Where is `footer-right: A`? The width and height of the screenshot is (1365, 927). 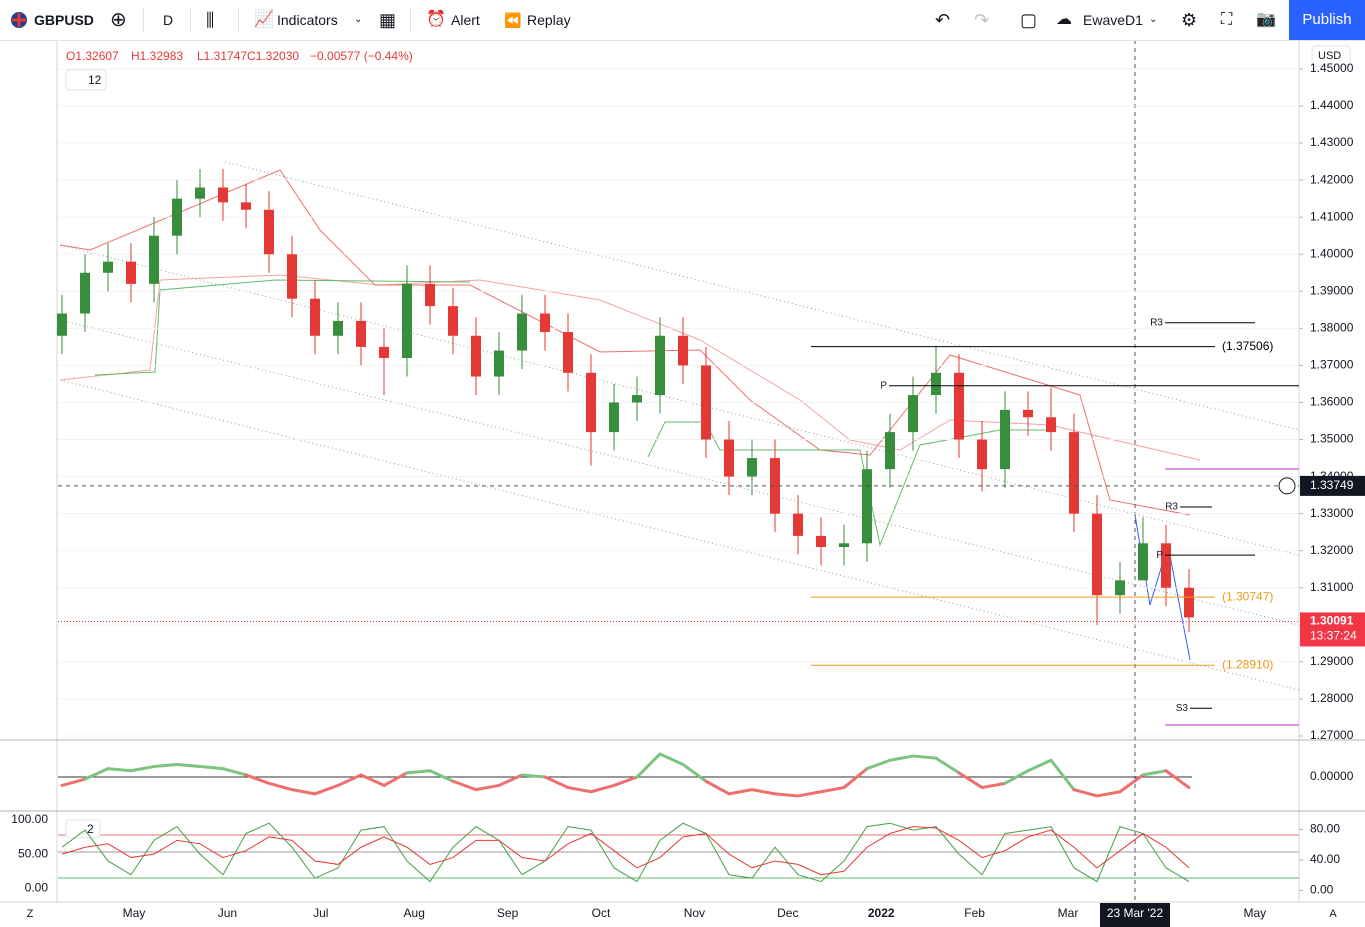 footer-right: A is located at coordinates (1333, 914).